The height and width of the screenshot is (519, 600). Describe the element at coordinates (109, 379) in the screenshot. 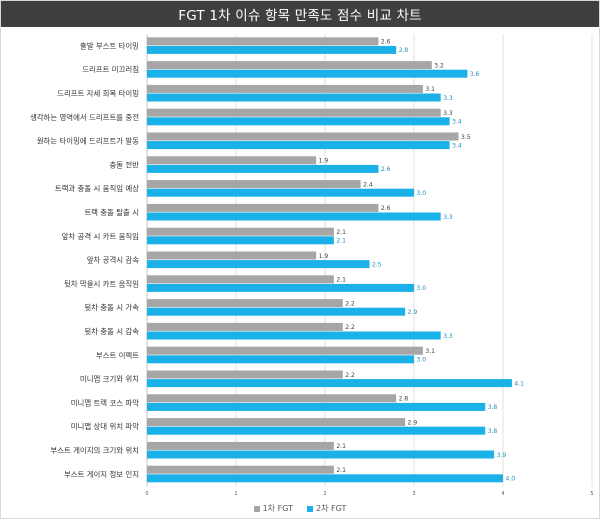

I see `category-label: 미니맵 크기와 위치` at that location.